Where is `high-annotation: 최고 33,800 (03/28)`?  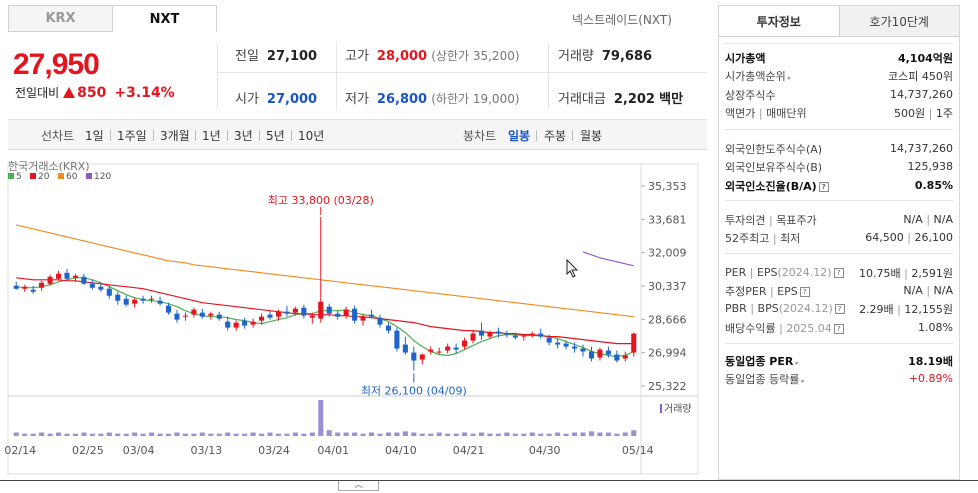 high-annotation: 최고 33,800 (03/28) is located at coordinates (321, 200).